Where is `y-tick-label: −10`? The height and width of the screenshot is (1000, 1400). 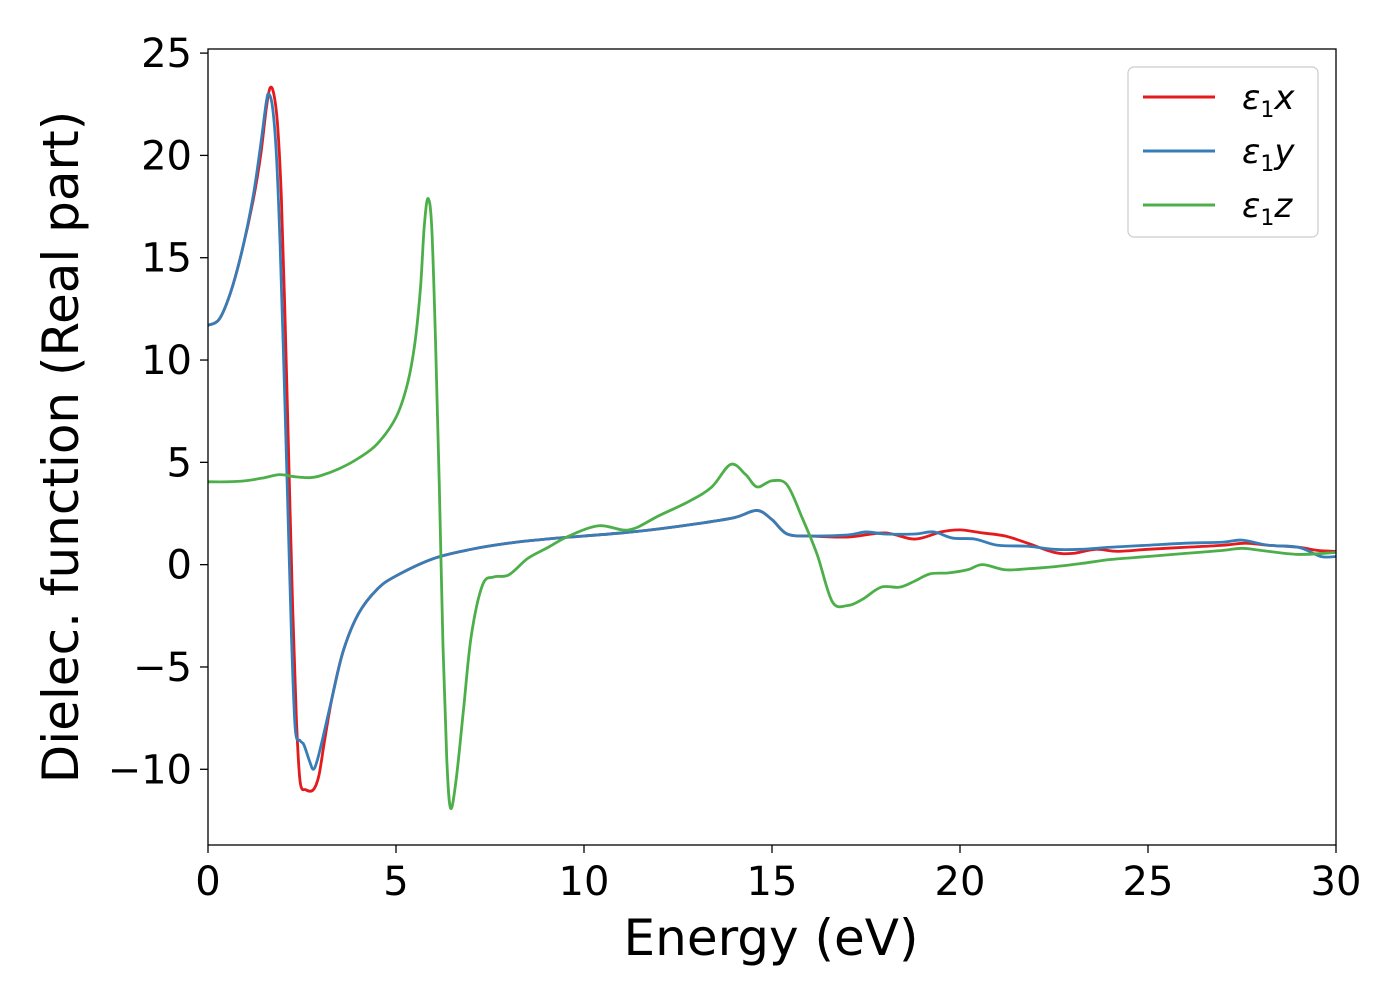 y-tick-label: −10 is located at coordinates (150, 770).